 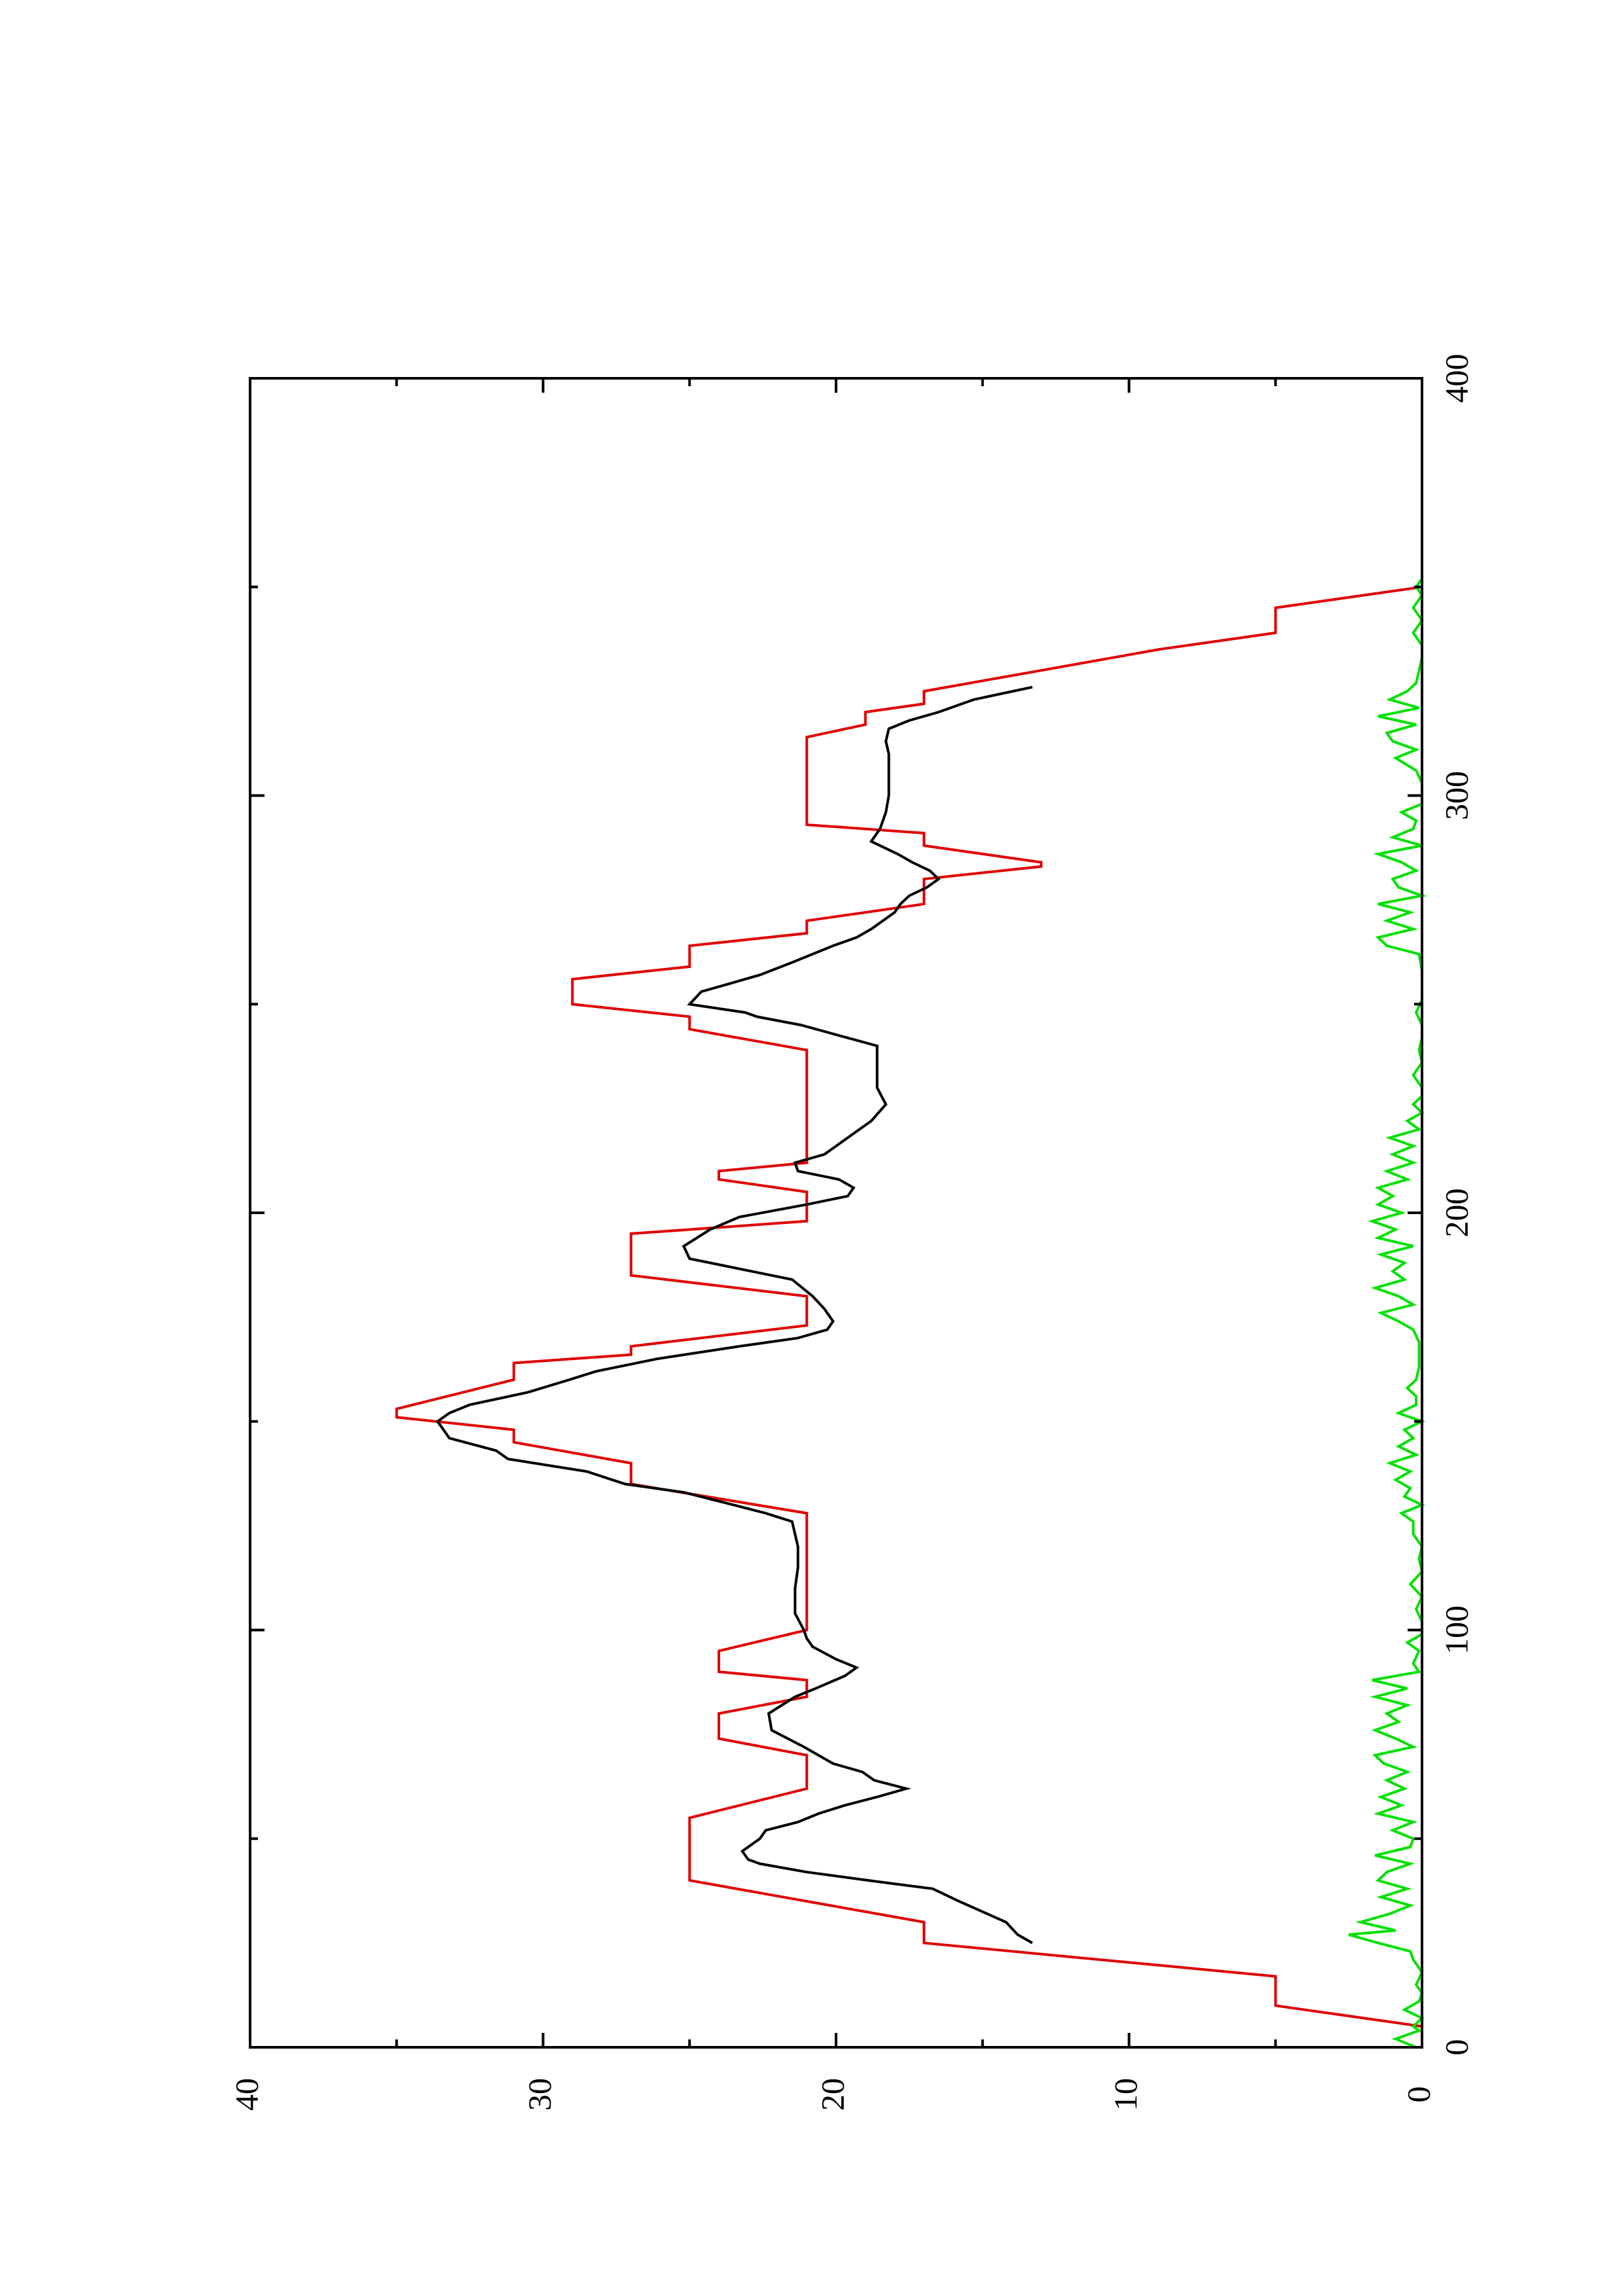 I want to click on x-tick-label: 100, so click(x=1456, y=1630).